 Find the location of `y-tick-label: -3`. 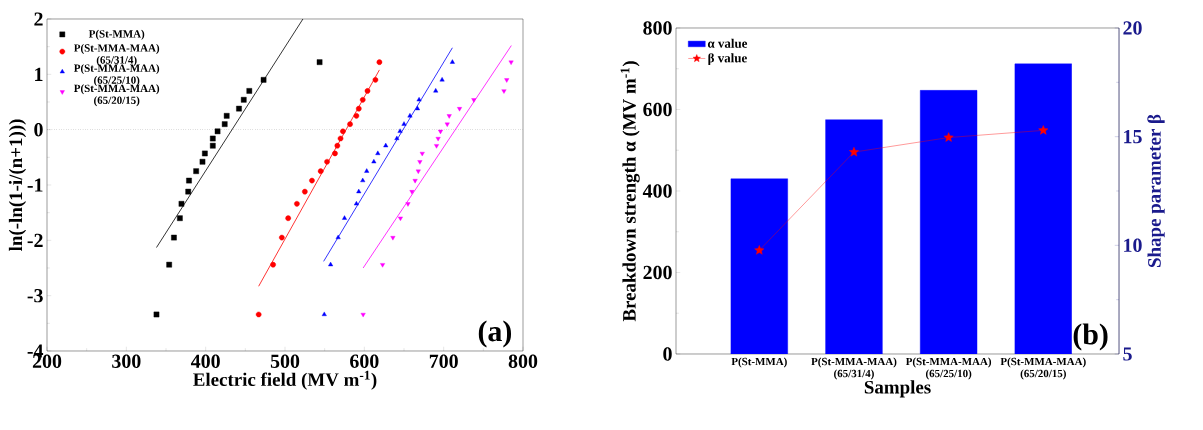

y-tick-label: -3 is located at coordinates (35, 295).